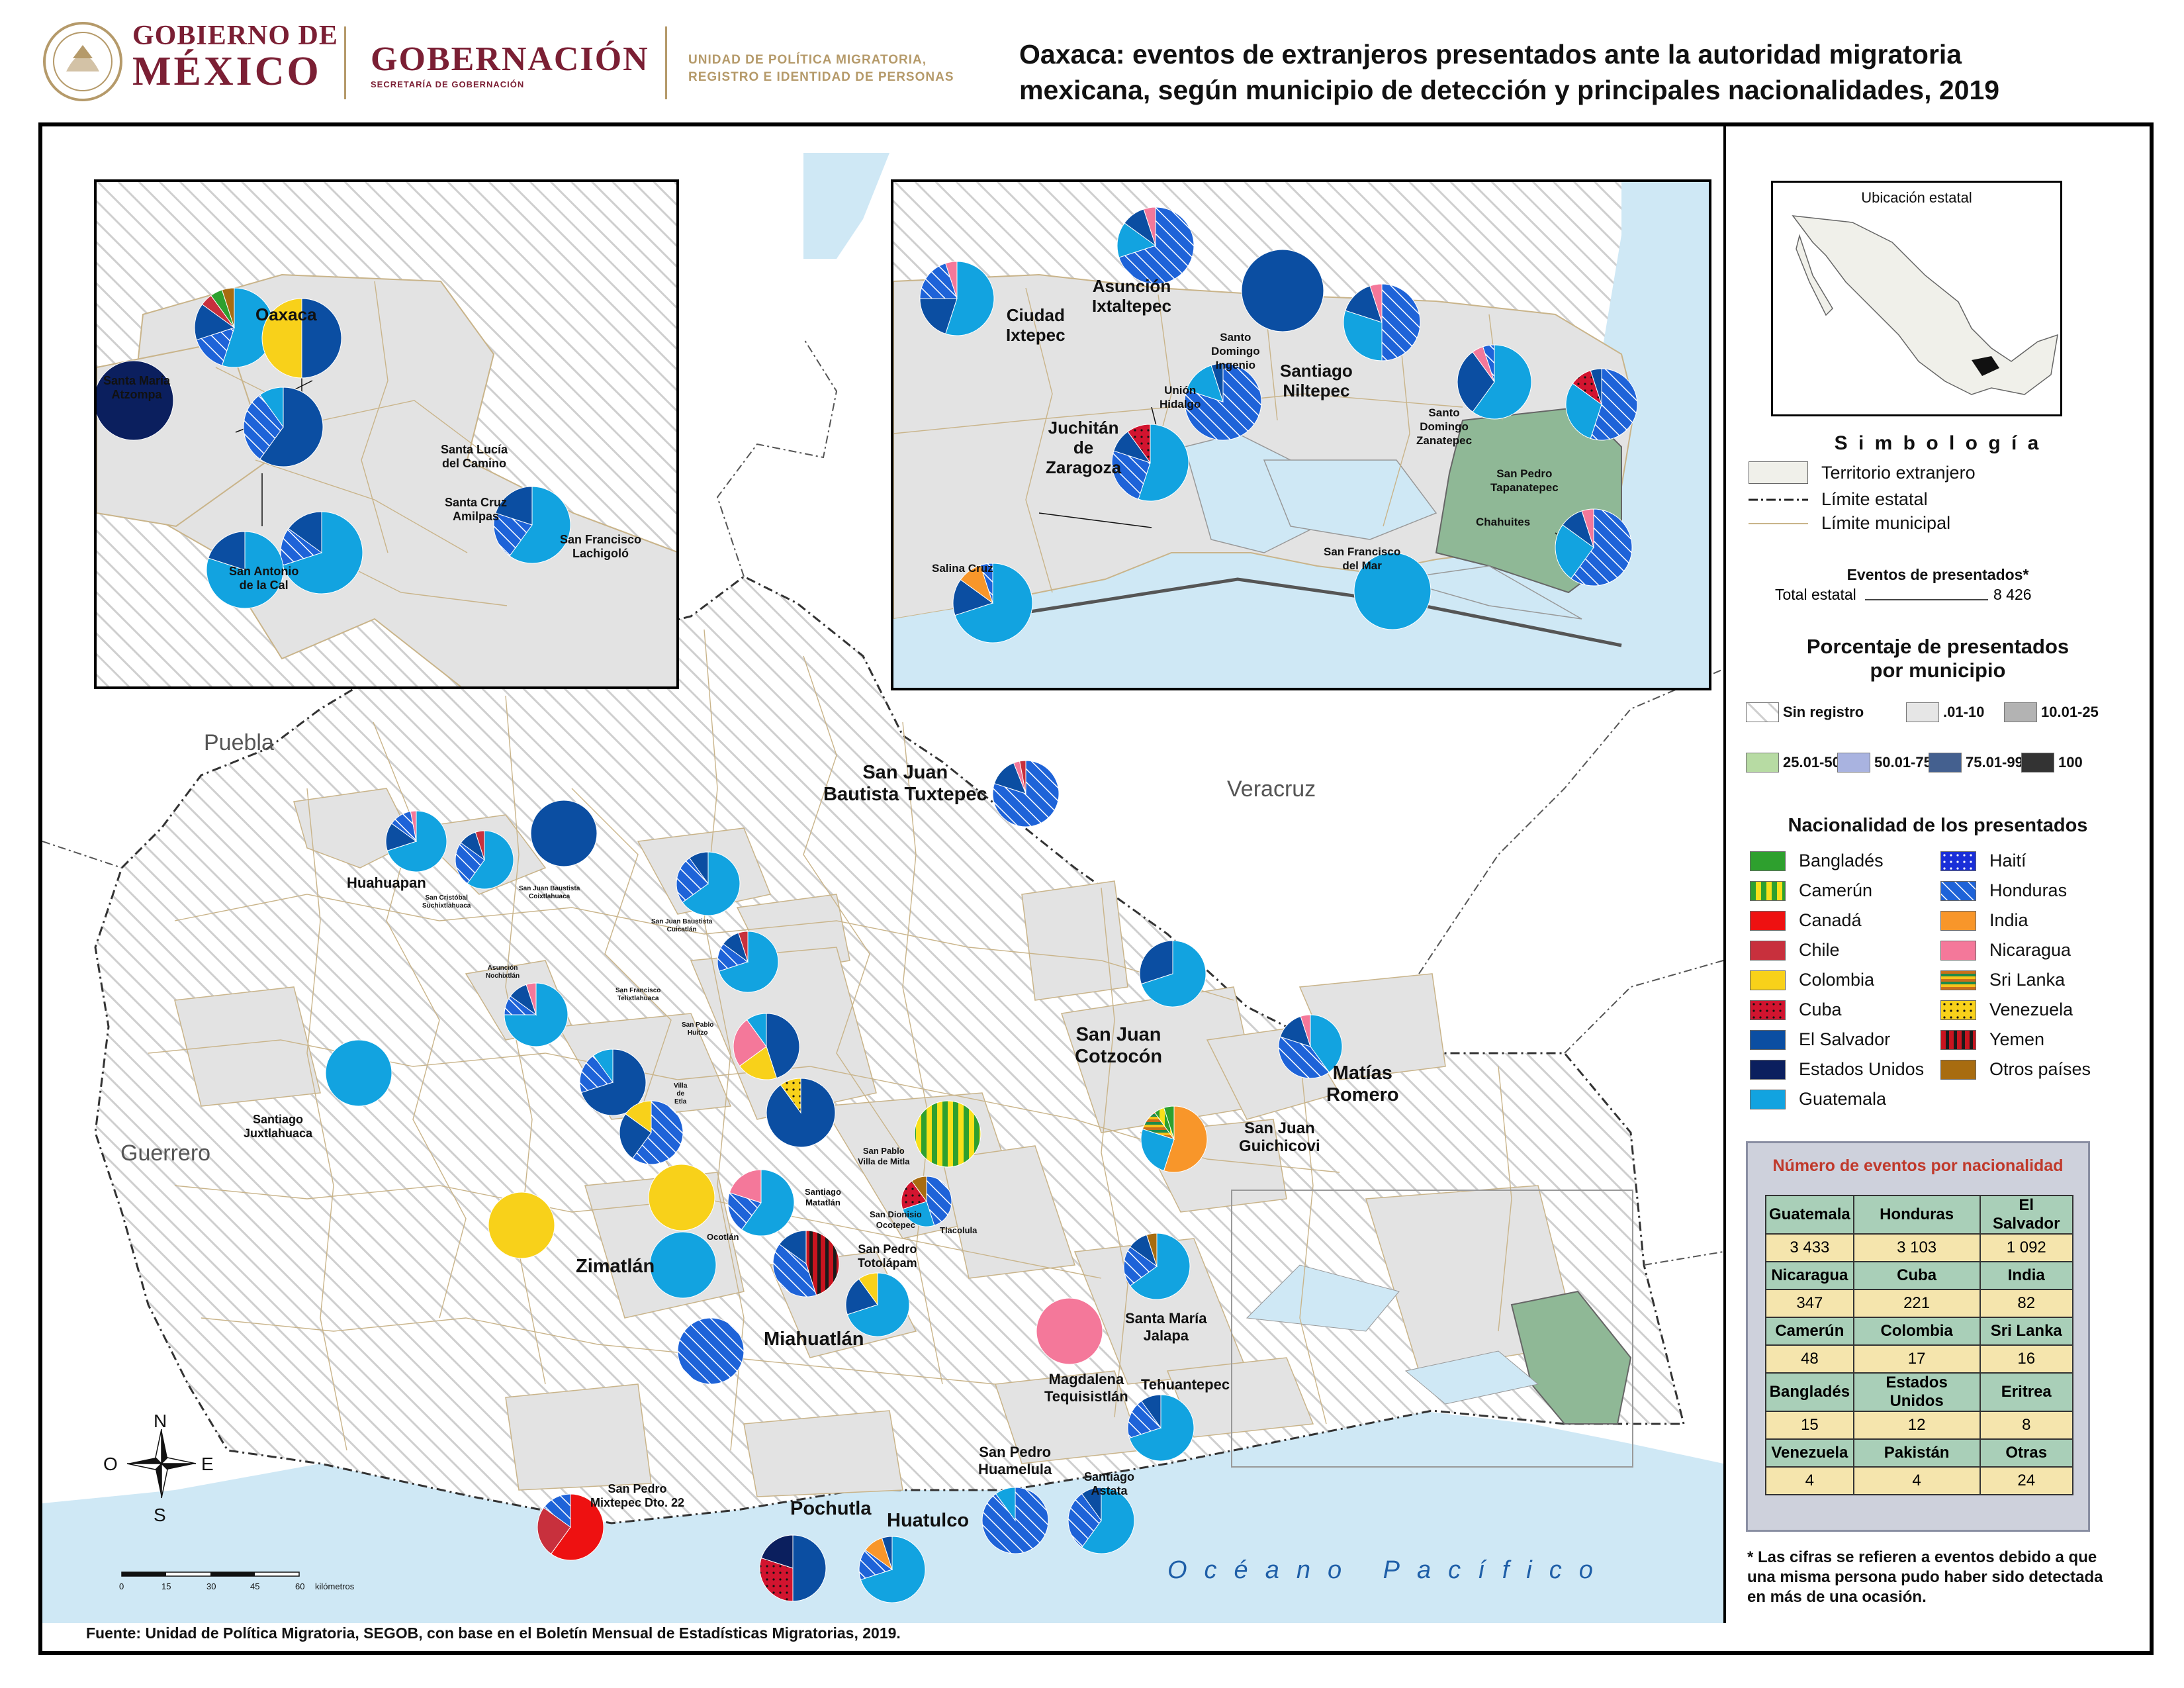 Image resolution: width=2184 pixels, height=1688 pixels. What do you see at coordinates (1809, 1303) in the screenshot?
I see `nat-table-value: 347` at bounding box center [1809, 1303].